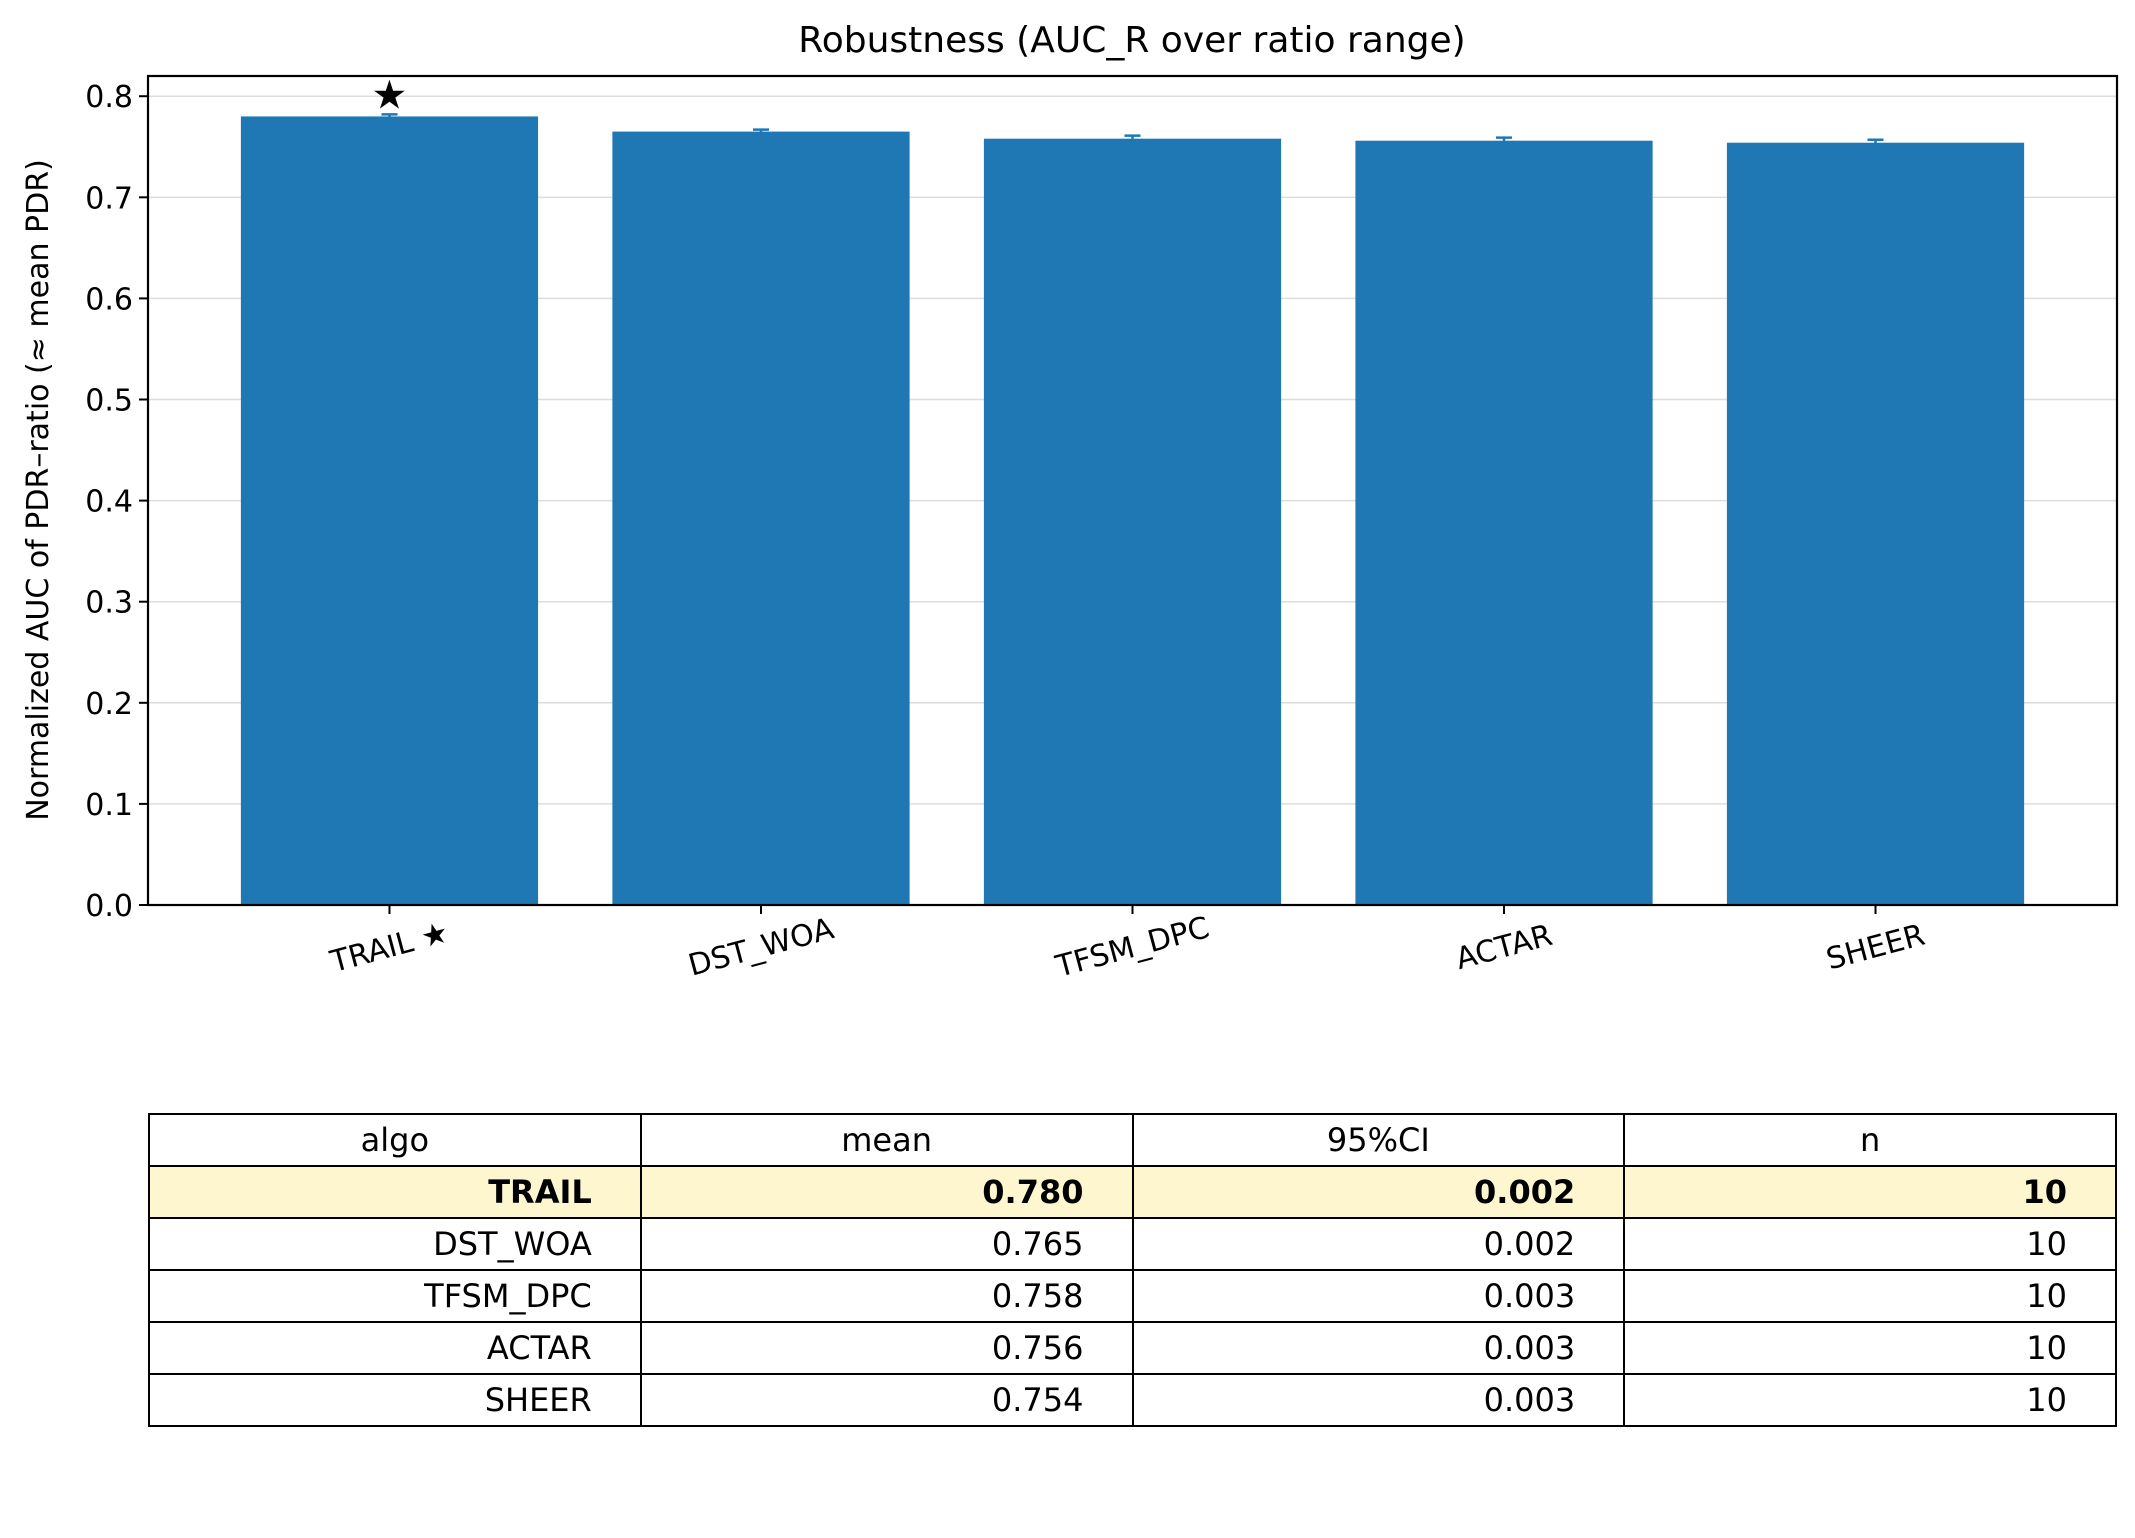 This screenshot has width=2135, height=1538. What do you see at coordinates (109, 603) in the screenshot?
I see `y-tick-label: 0.3` at bounding box center [109, 603].